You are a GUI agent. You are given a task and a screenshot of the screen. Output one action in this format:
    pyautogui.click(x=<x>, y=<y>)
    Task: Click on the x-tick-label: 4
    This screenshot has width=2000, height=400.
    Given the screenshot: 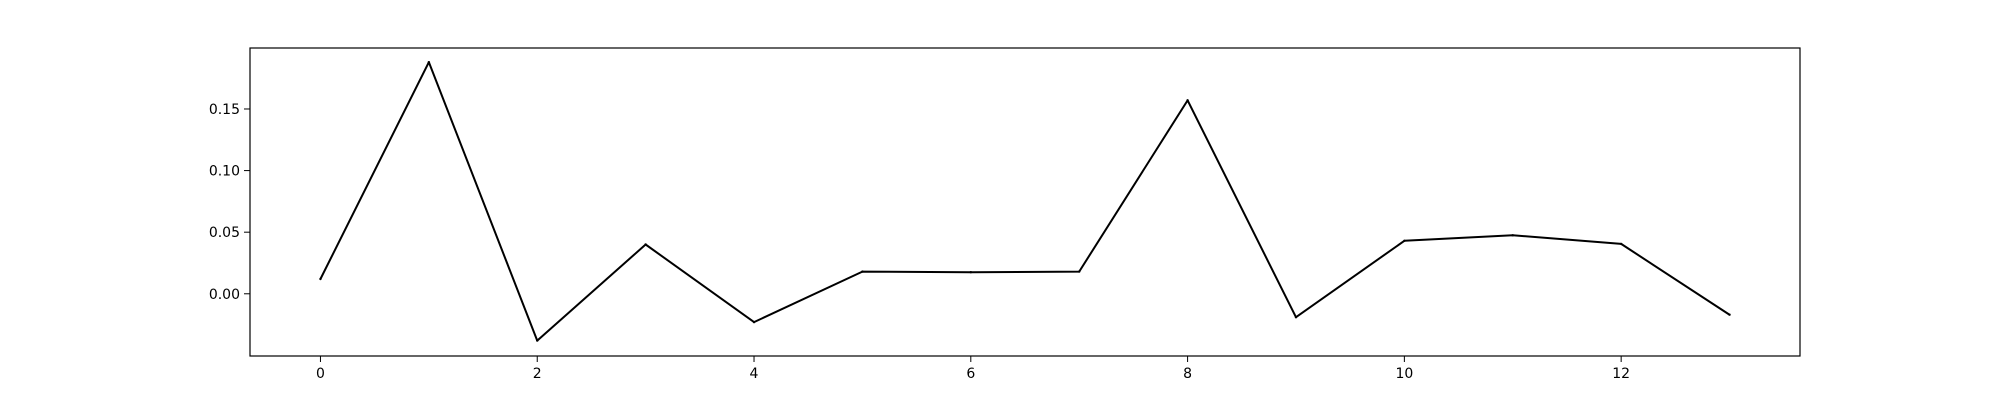 What is the action you would take?
    pyautogui.click(x=754, y=374)
    